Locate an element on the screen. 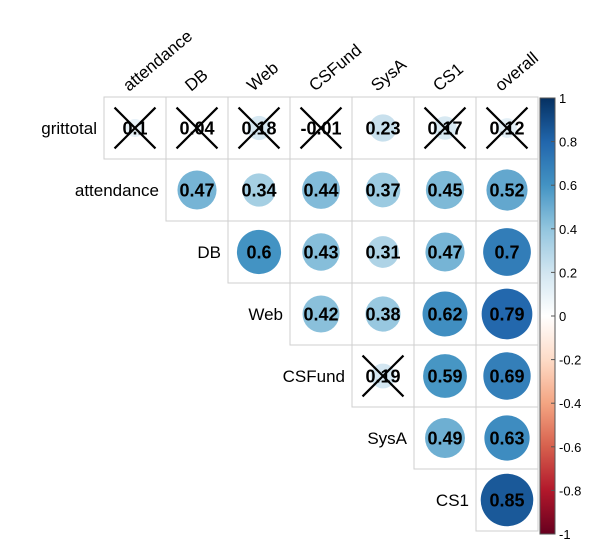 This screenshot has width=593, height=542. color-legend: 1 0.8 0.6 0.4 0.2 0 -0.2 -0.4 -0.6 -0.8 -1 is located at coordinates (560, 316).